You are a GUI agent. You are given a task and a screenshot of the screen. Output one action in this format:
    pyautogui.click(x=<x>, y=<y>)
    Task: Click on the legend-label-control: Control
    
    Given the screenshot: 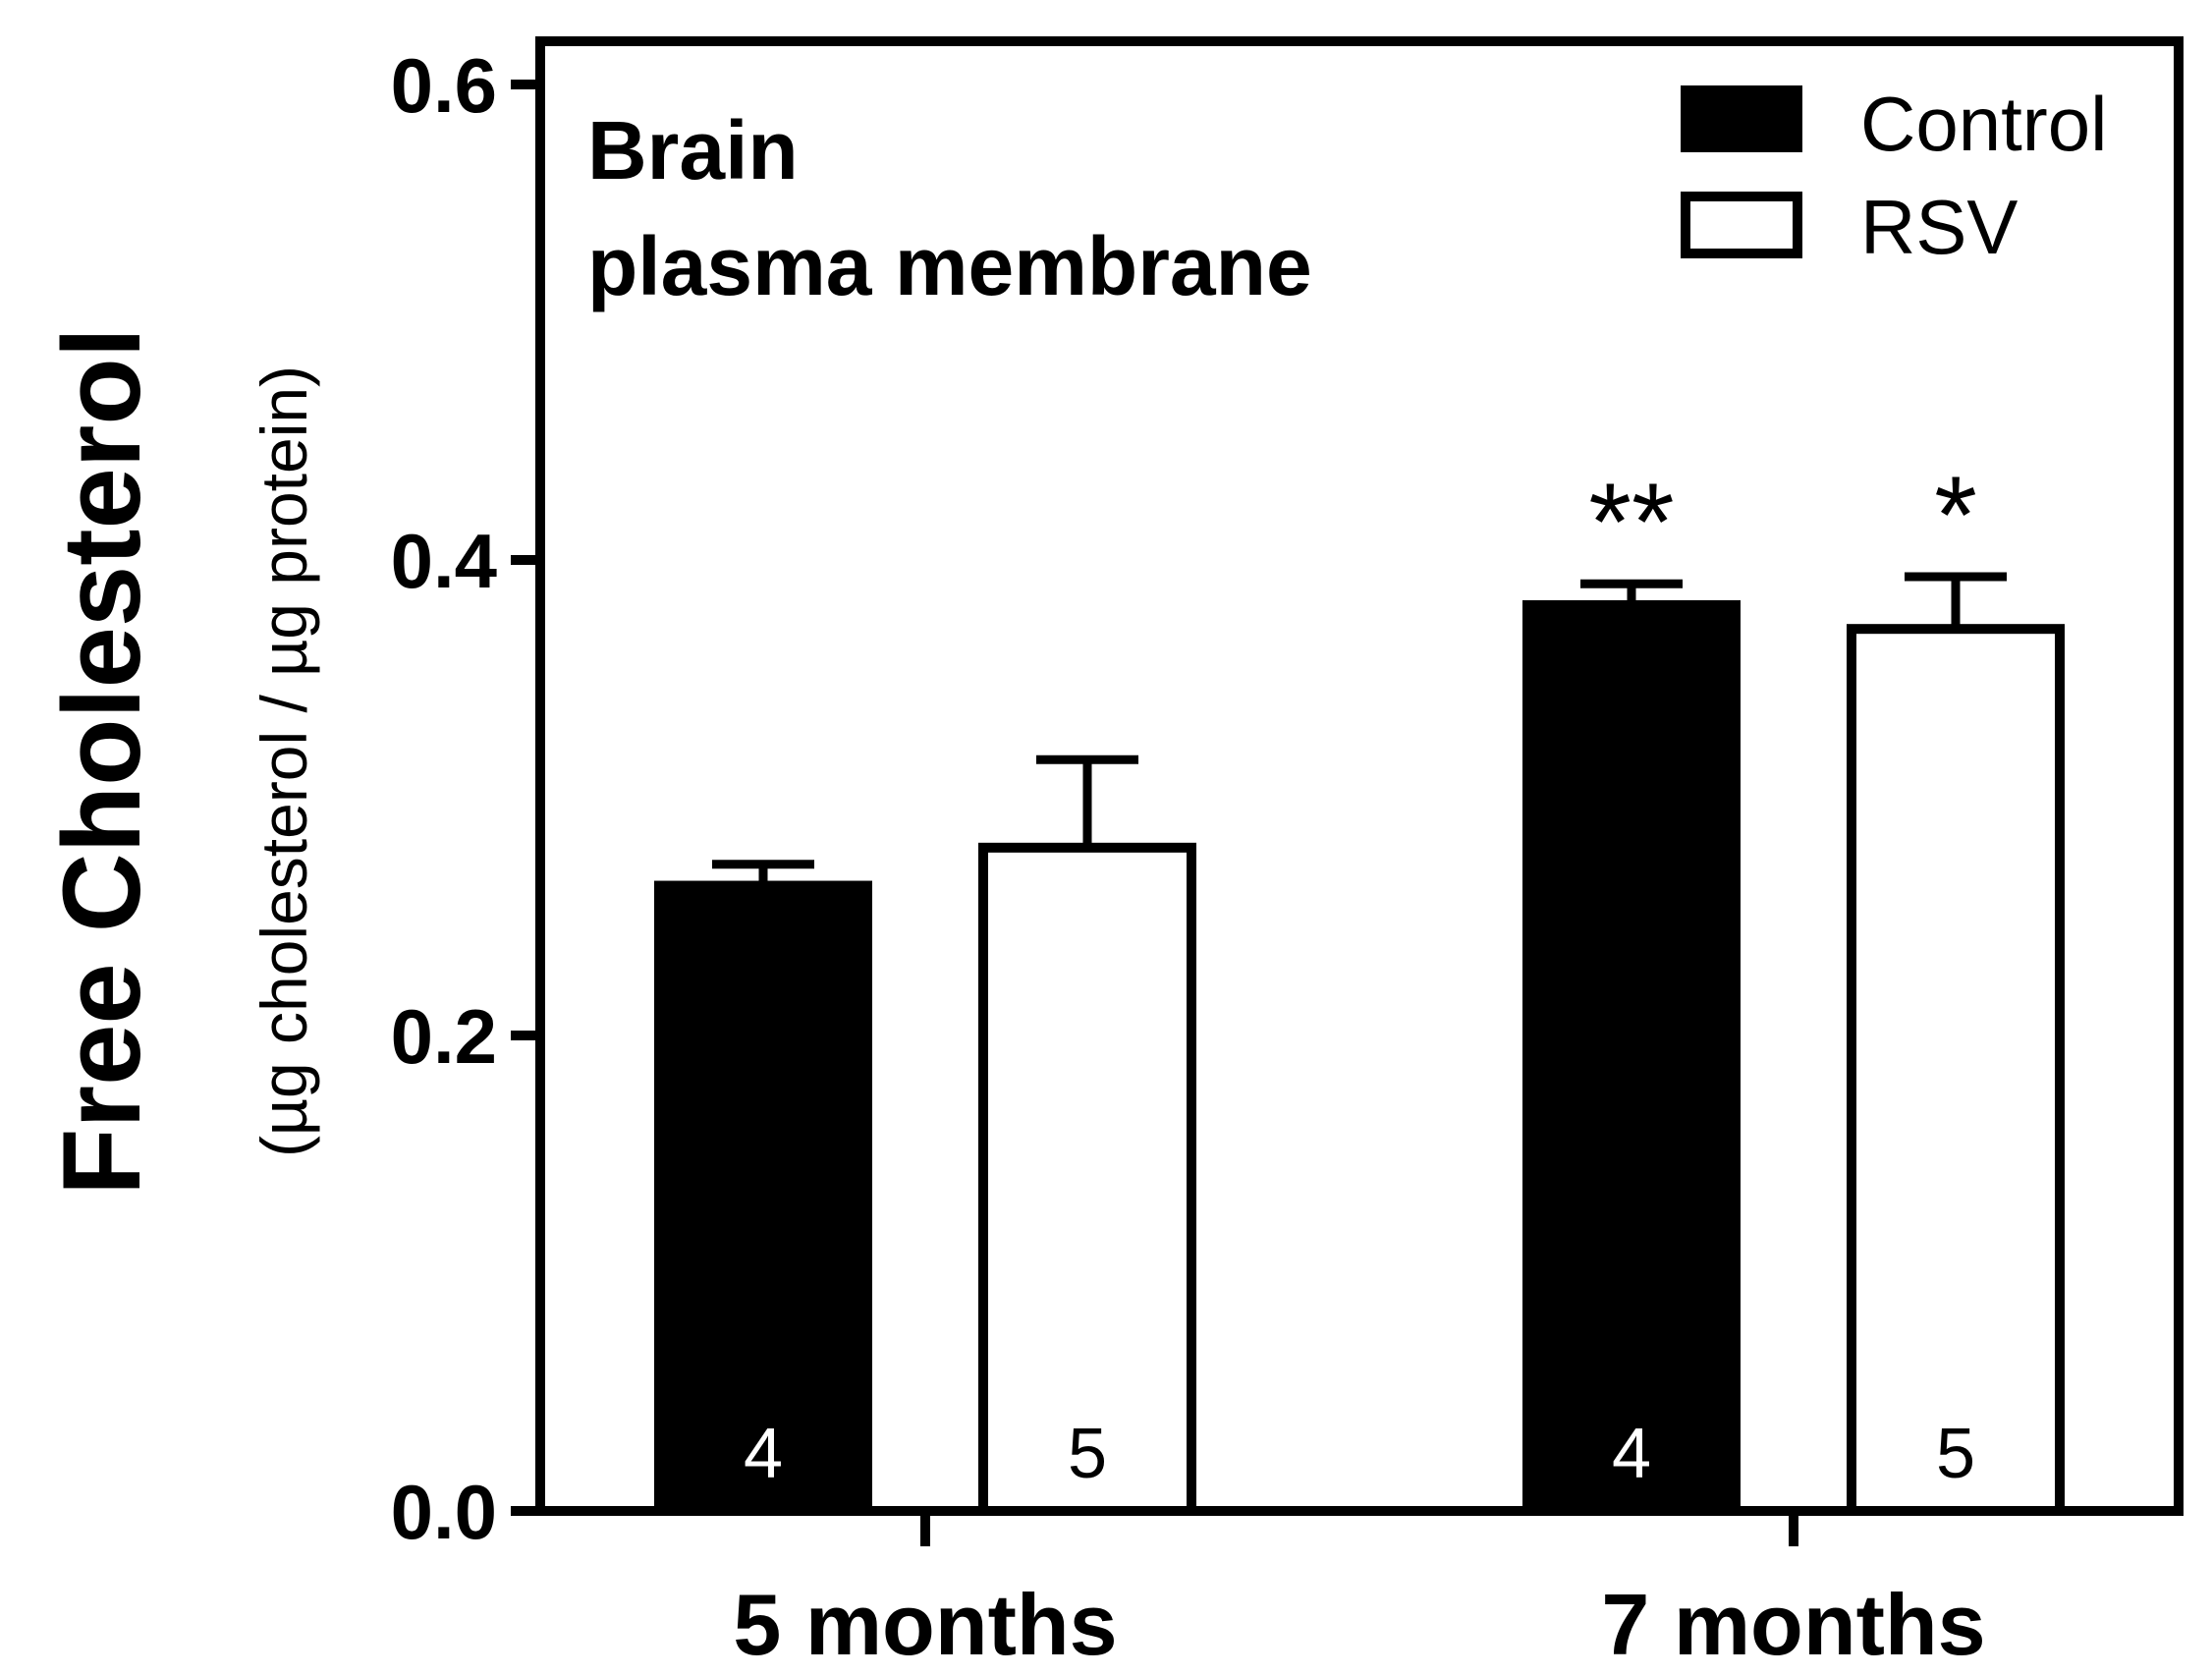 What is the action you would take?
    pyautogui.click(x=1983, y=124)
    